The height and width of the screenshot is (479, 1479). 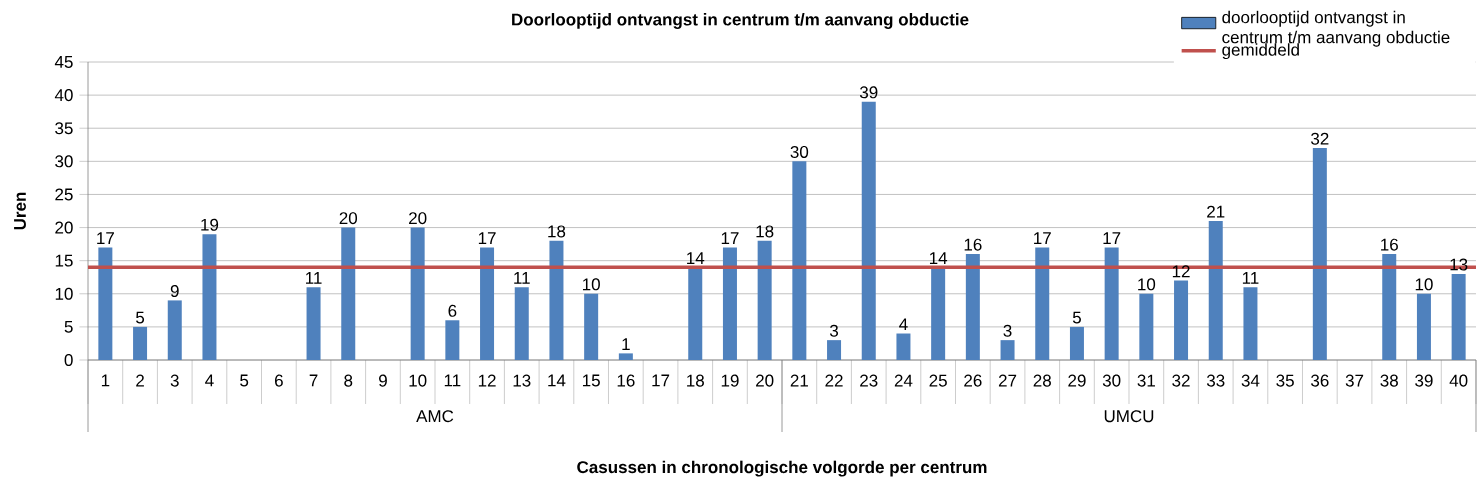 What do you see at coordinates (1181, 380) in the screenshot?
I see `x-tick-label: 32` at bounding box center [1181, 380].